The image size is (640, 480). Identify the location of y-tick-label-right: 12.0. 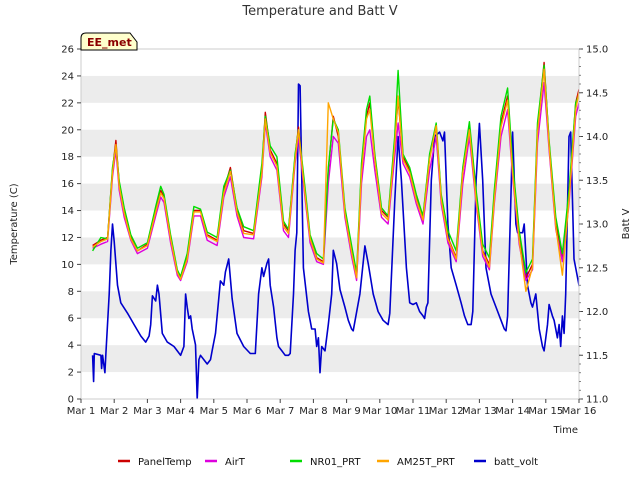
(597, 312).